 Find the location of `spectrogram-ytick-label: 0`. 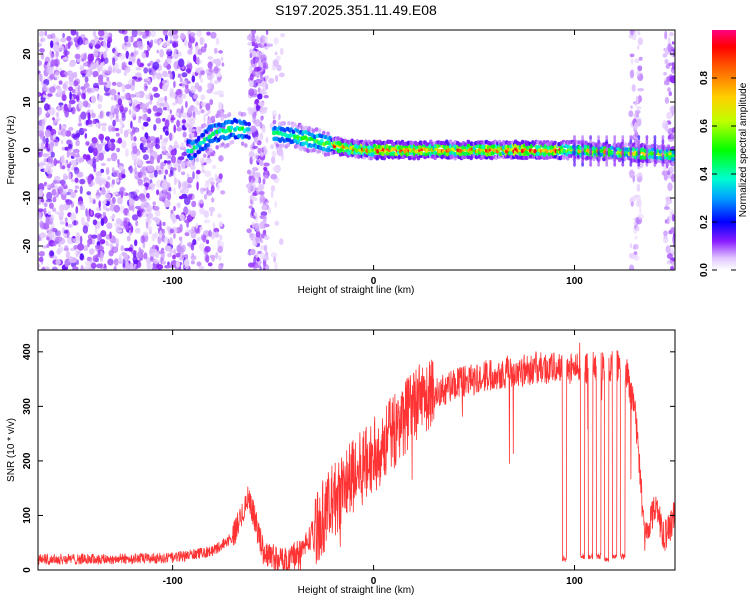

spectrogram-ytick-label: 0 is located at coordinates (27, 150).